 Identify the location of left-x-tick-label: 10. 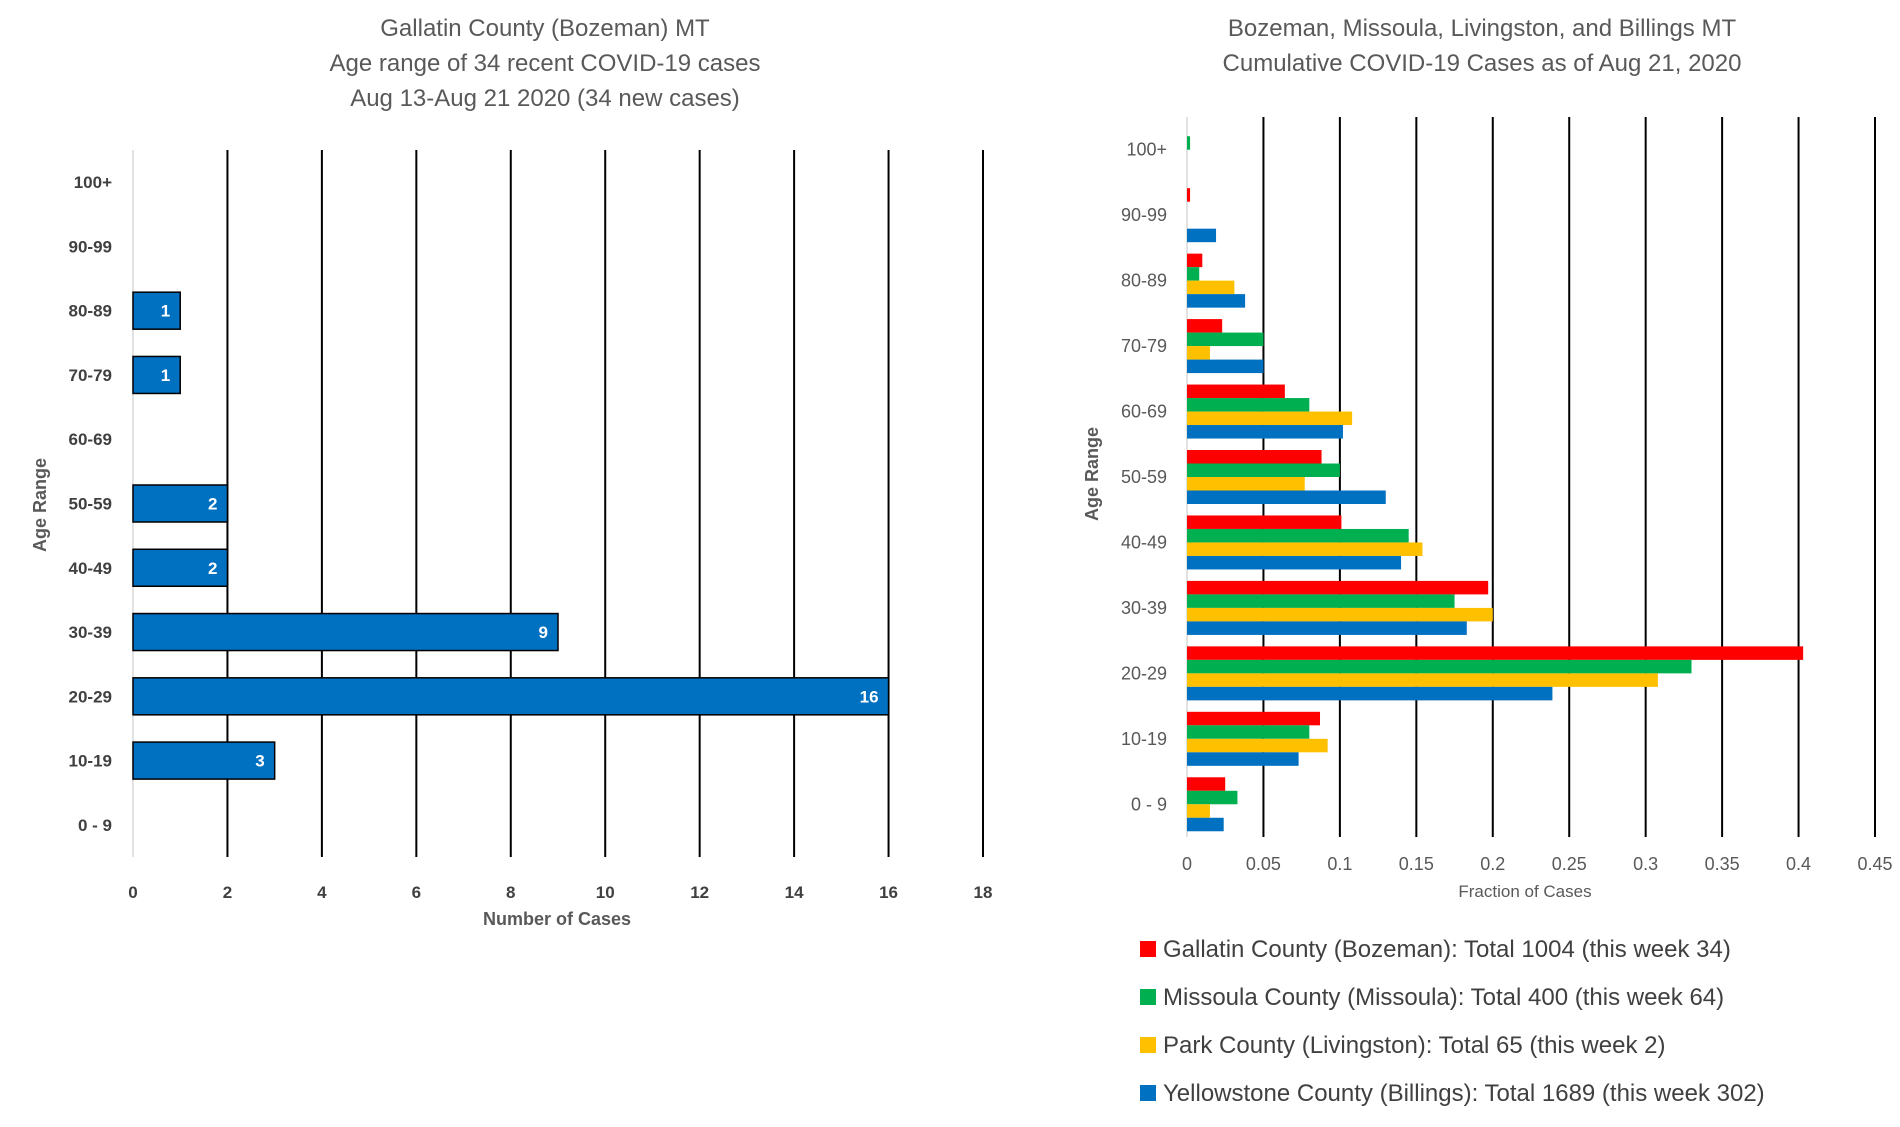
(605, 892).